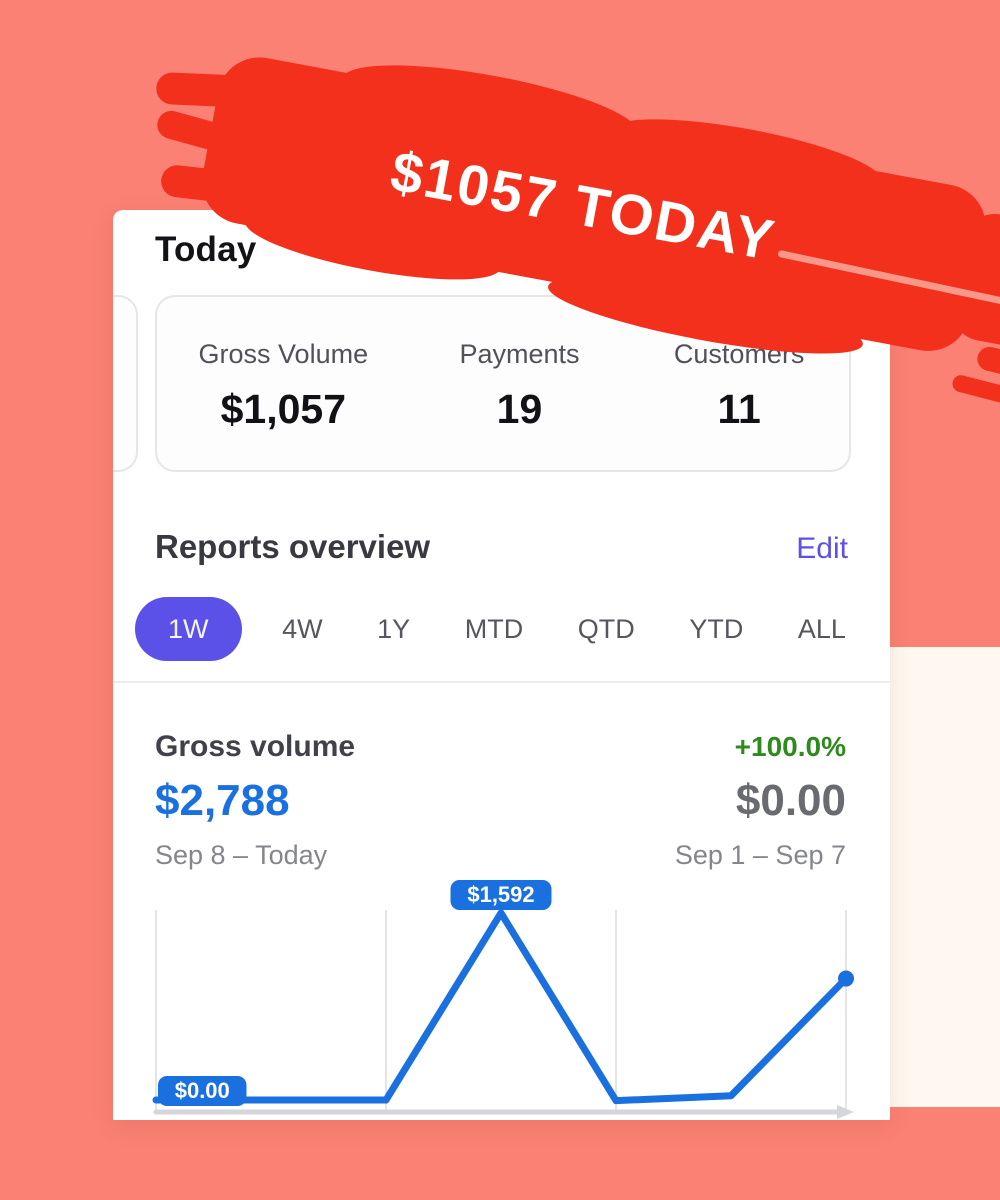 The height and width of the screenshot is (1200, 1000). I want to click on tab-qtd: QTD, so click(606, 629).